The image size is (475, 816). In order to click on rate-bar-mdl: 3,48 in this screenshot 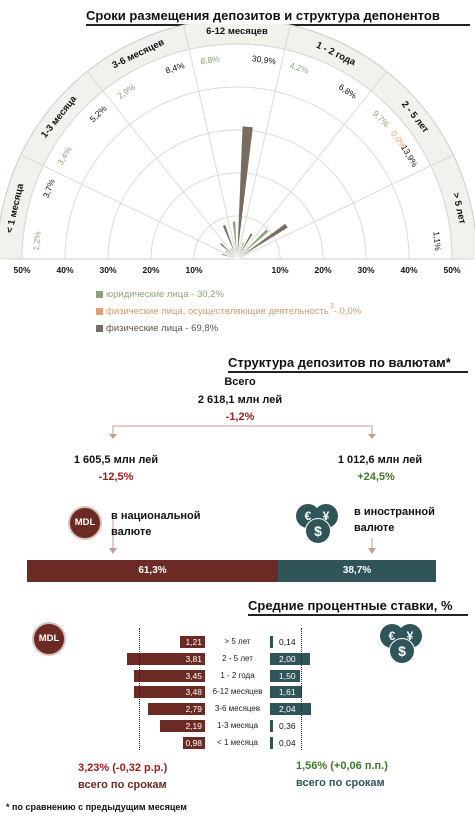, I will do `click(169, 692)`.